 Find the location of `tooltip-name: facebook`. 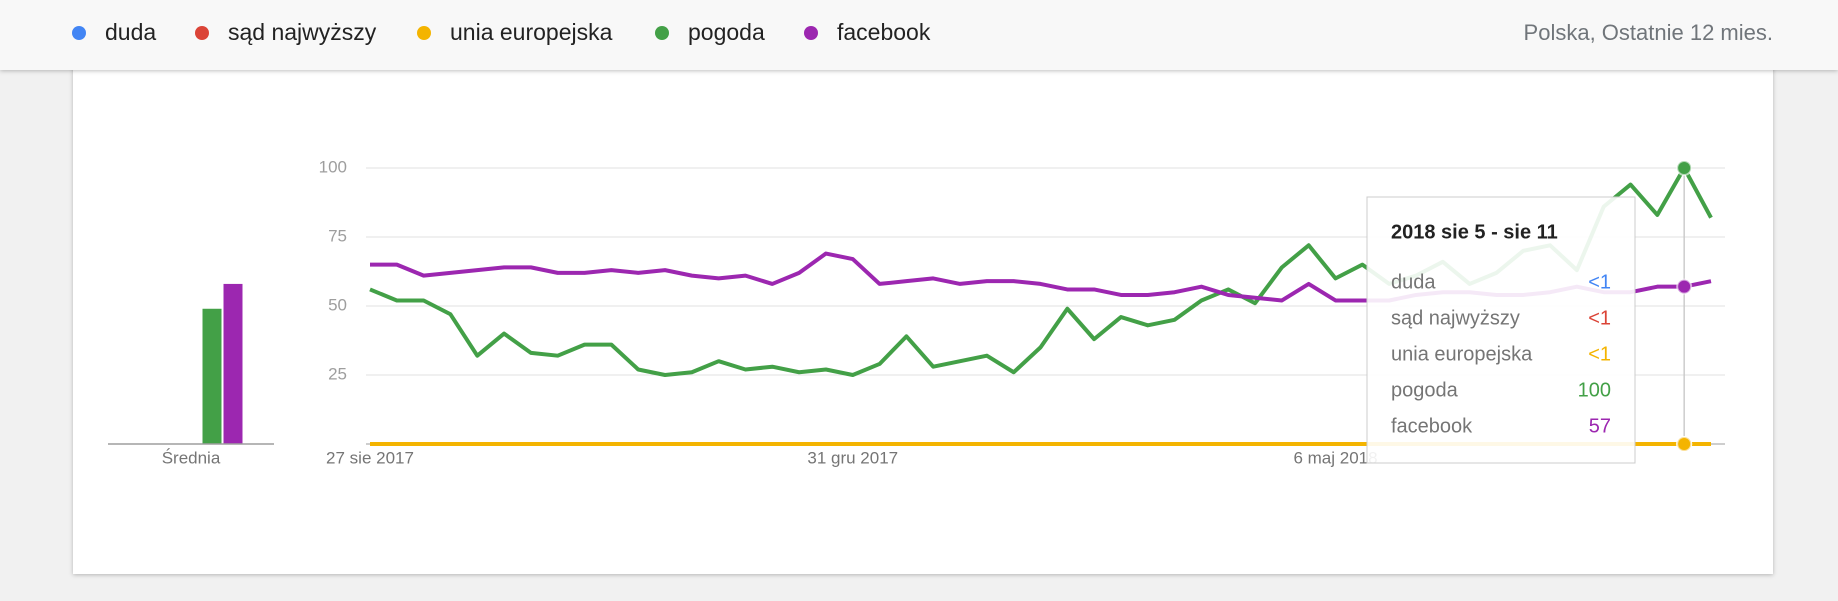

tooltip-name: facebook is located at coordinates (1432, 426).